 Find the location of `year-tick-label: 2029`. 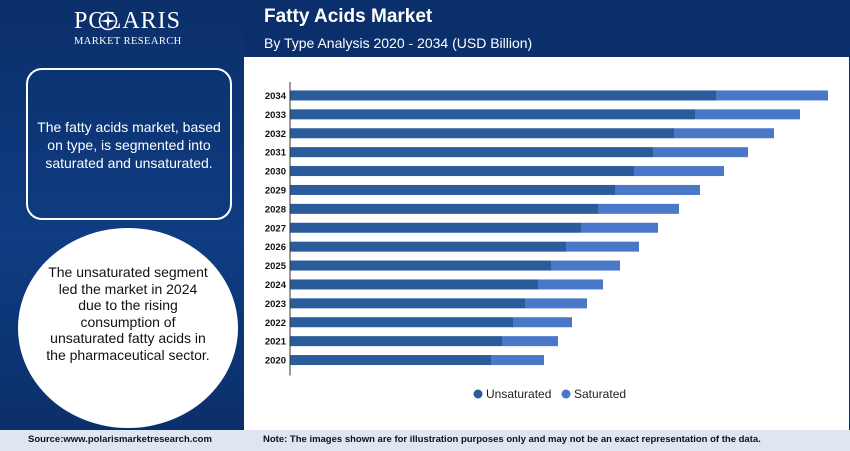

year-tick-label: 2029 is located at coordinates (275, 190).